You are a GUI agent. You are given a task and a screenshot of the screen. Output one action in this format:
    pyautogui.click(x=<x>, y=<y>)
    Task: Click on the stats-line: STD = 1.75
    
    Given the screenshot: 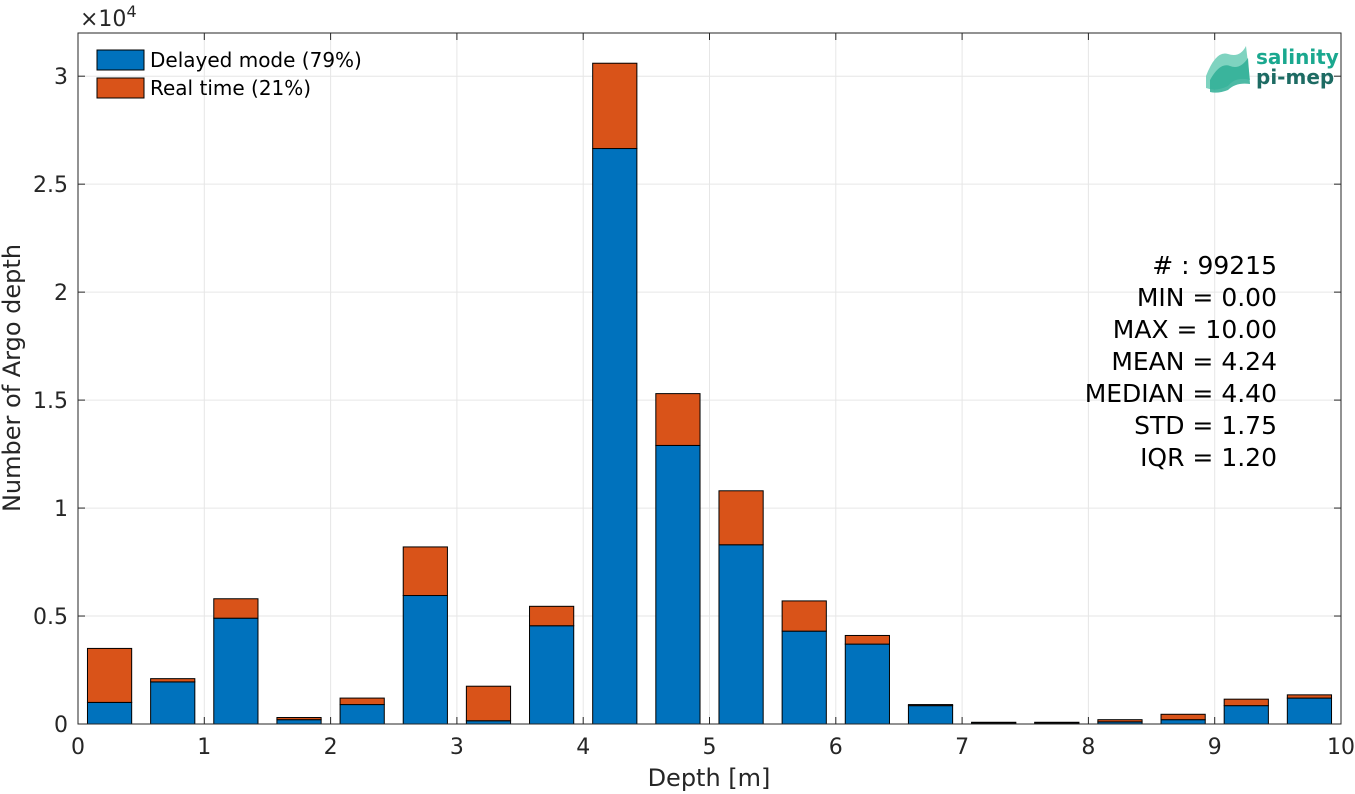 What is the action you would take?
    pyautogui.click(x=1205, y=425)
    